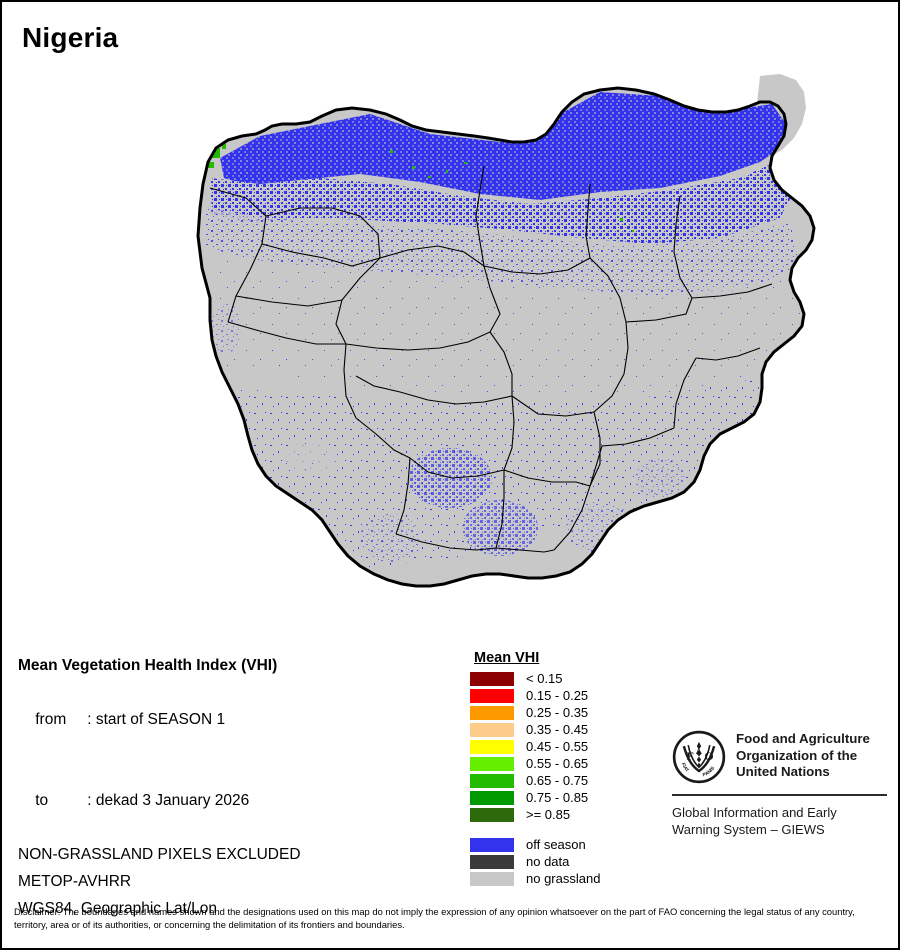  I want to click on legend-label-class-2: 0.25 - 0.35, so click(557, 712).